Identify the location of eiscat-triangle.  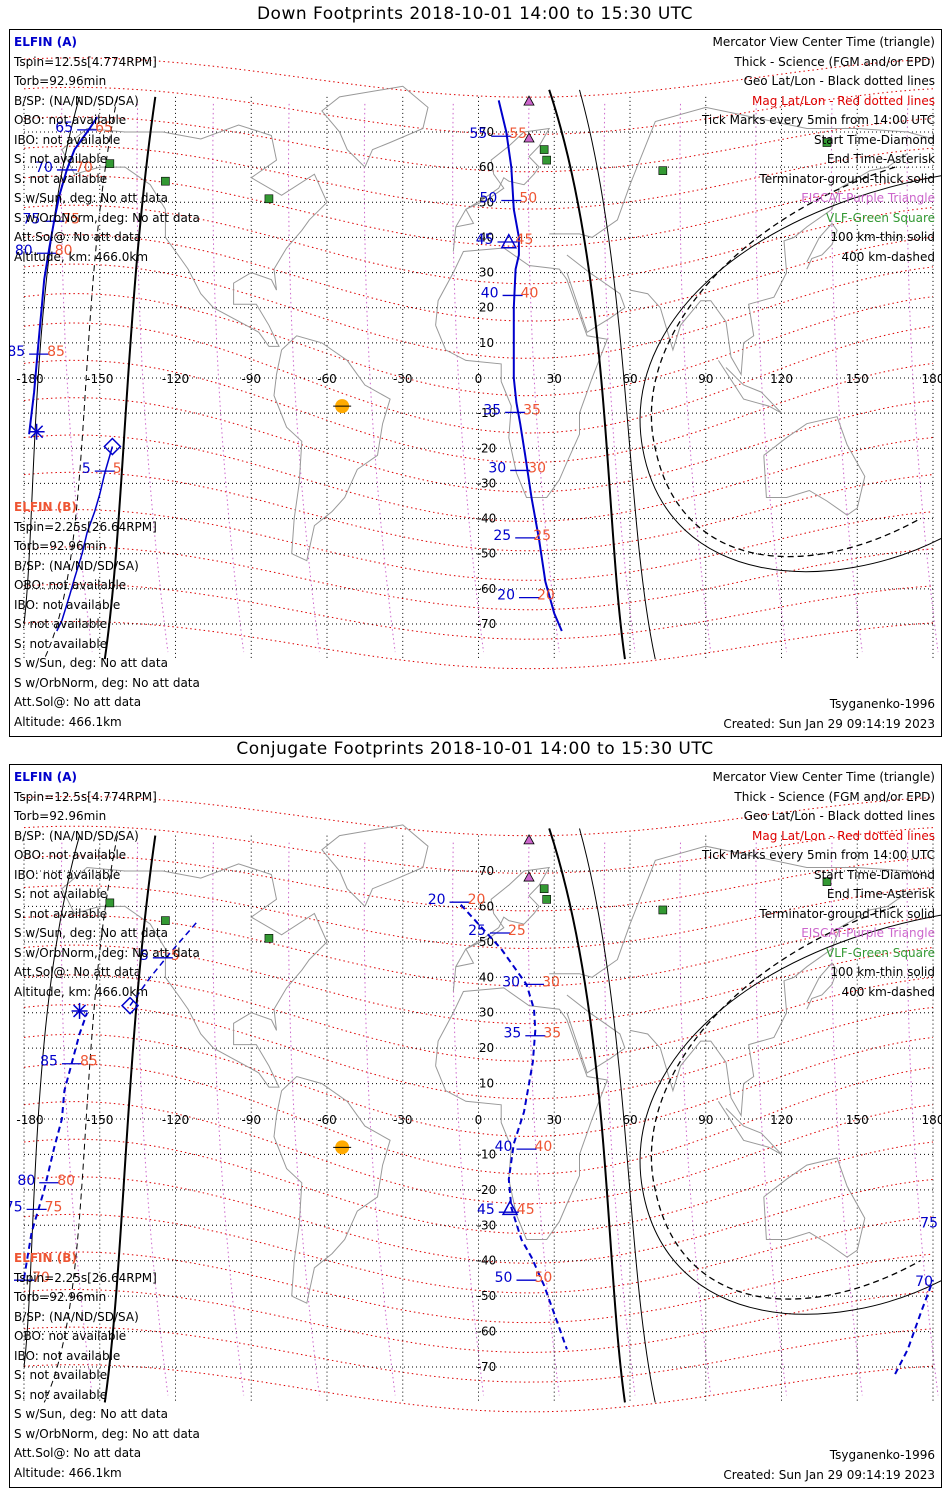
(529, 839).